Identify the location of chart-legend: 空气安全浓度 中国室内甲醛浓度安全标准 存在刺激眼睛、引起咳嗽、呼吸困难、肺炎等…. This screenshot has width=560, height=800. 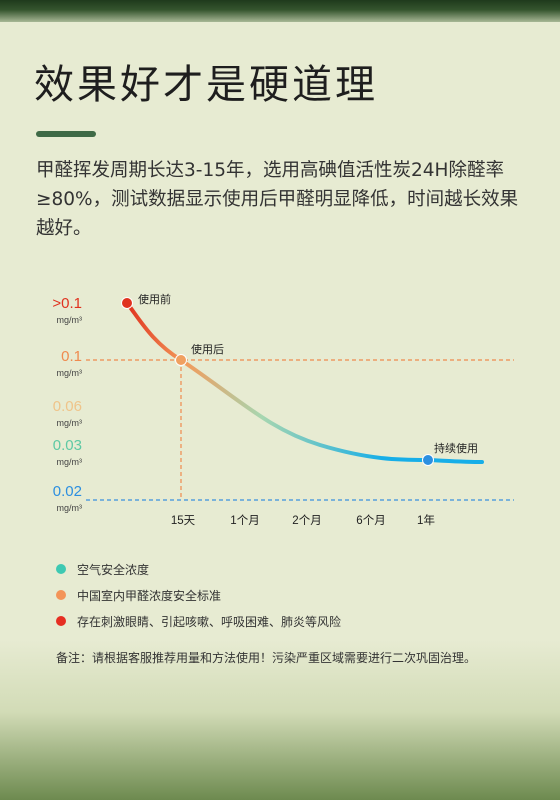
(198, 595).